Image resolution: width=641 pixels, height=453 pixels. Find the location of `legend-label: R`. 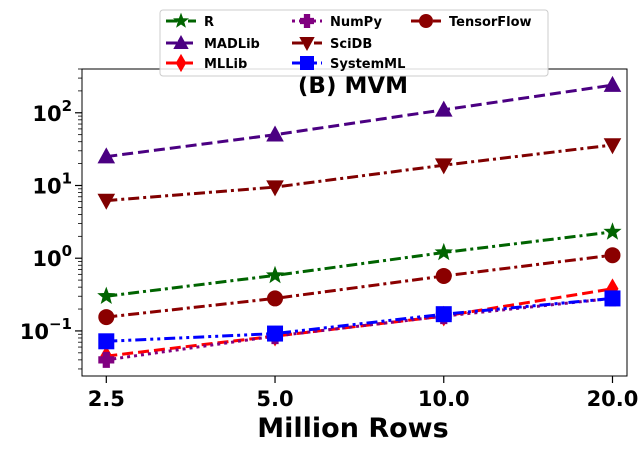

legend-label: R is located at coordinates (209, 22).